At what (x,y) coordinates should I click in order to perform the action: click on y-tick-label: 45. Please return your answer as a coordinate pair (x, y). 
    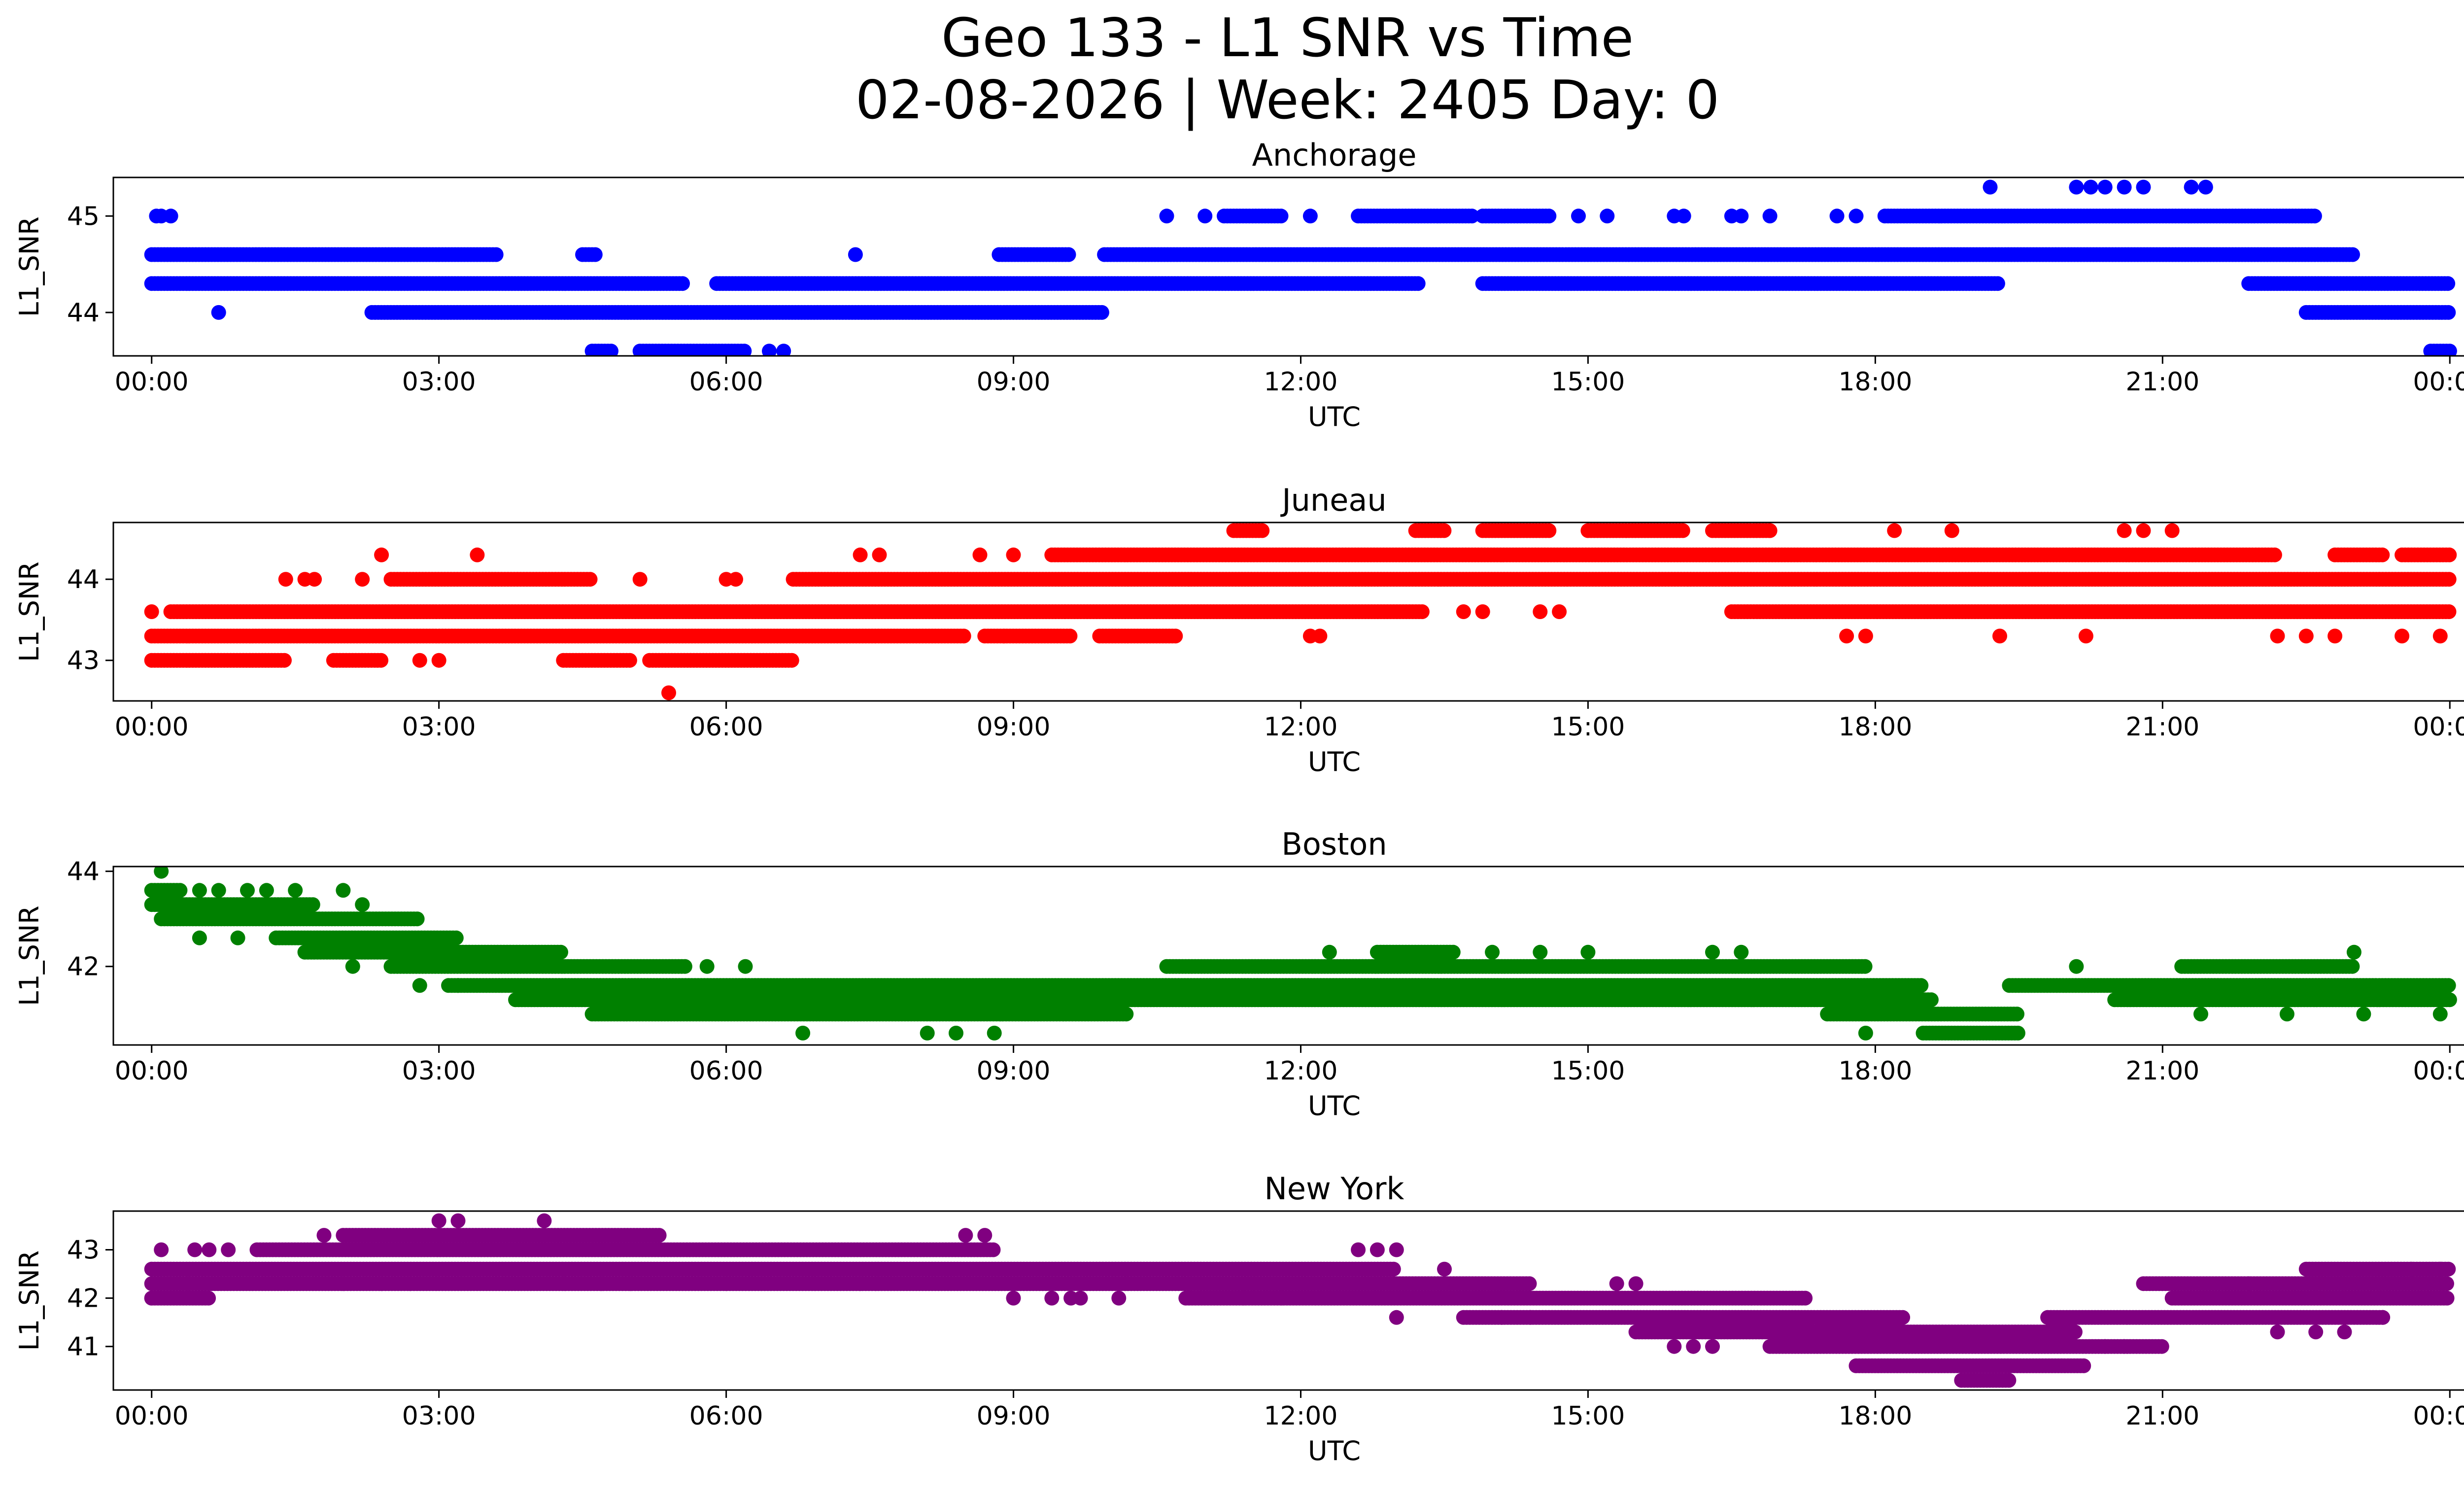
    Looking at the image, I should click on (83, 216).